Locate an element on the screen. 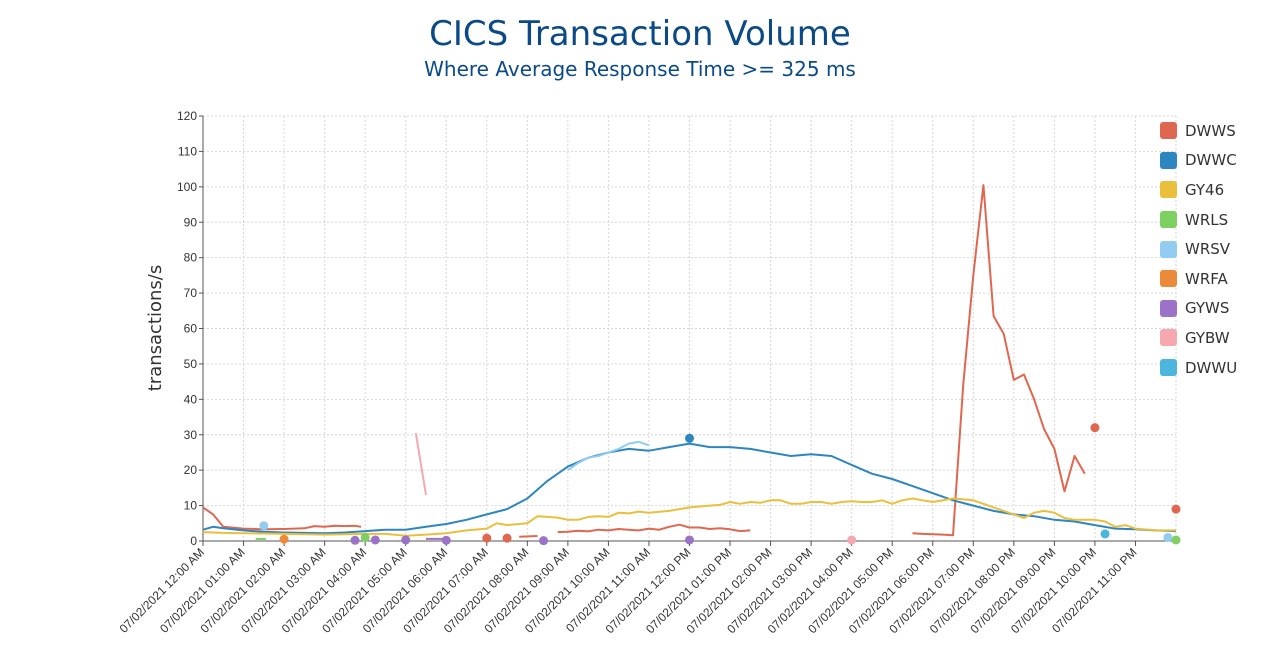 This screenshot has width=1280, height=658. series-dwwu is located at coordinates (1105, 534).